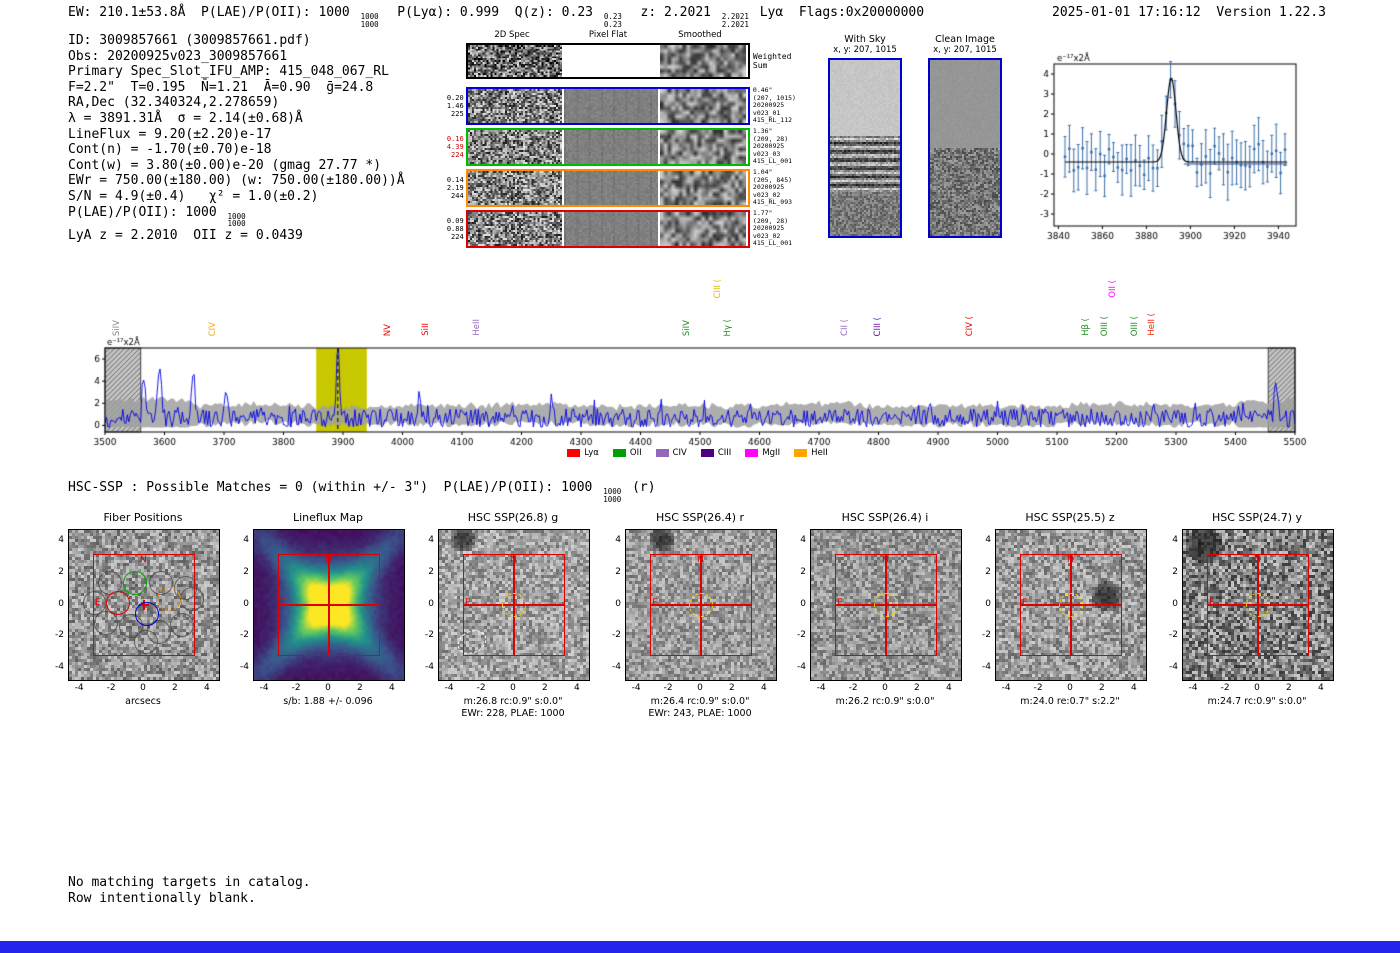 This screenshot has width=1400, height=953. Describe the element at coordinates (453, 106) in the screenshot. I see `fiber-weight-labels: 0.20 1.46 225` at that location.